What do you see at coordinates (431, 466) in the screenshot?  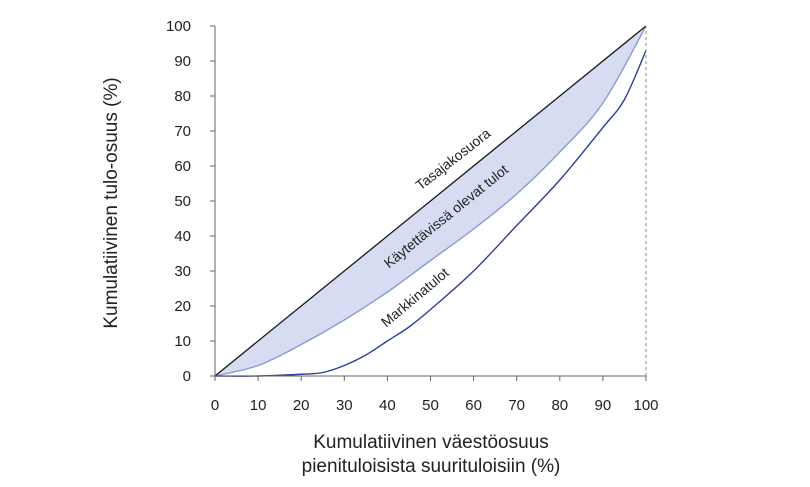 I see `x-axis-title-line2: pienituloisista suurituloisiin (%)` at bounding box center [431, 466].